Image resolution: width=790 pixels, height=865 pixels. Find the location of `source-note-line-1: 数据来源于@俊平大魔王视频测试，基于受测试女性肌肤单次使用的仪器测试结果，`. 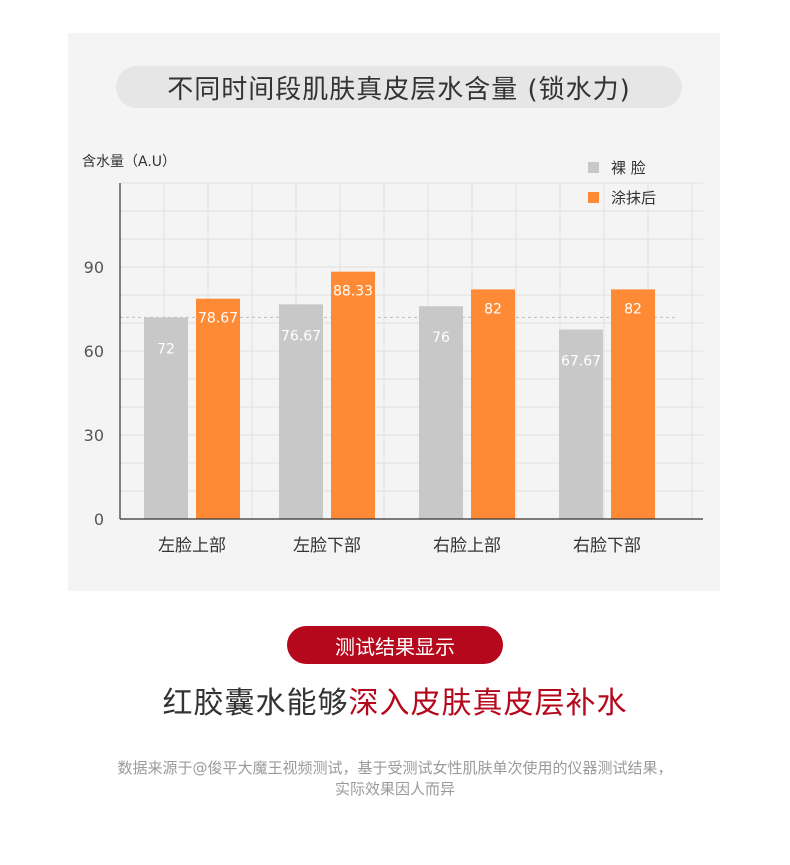

source-note-line-1: 数据来源于@俊平大魔王视频测试，基于受测试女性肌肤单次使用的仪器测试结果， is located at coordinates (395, 768).